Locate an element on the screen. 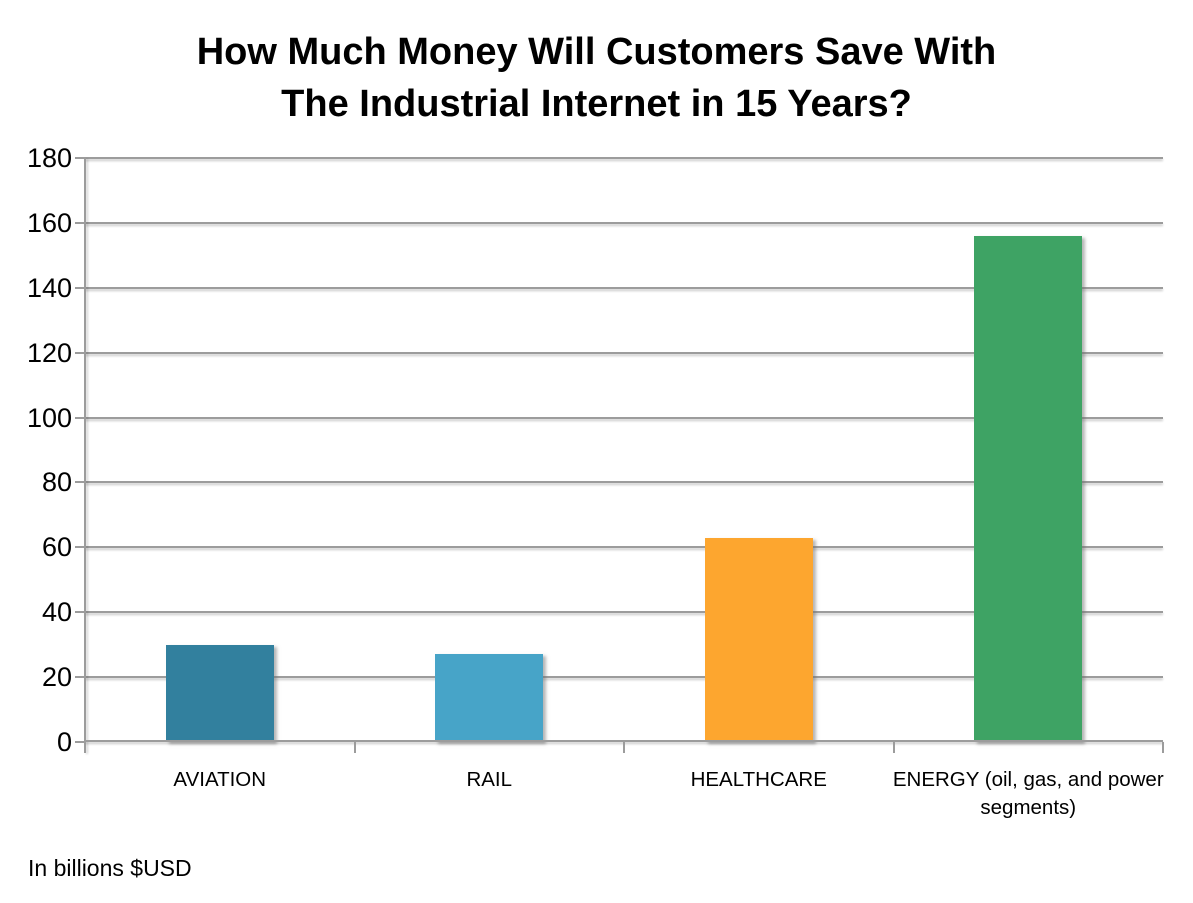 The height and width of the screenshot is (903, 1193). y-tick-label-20: 20 is located at coordinates (56, 677).